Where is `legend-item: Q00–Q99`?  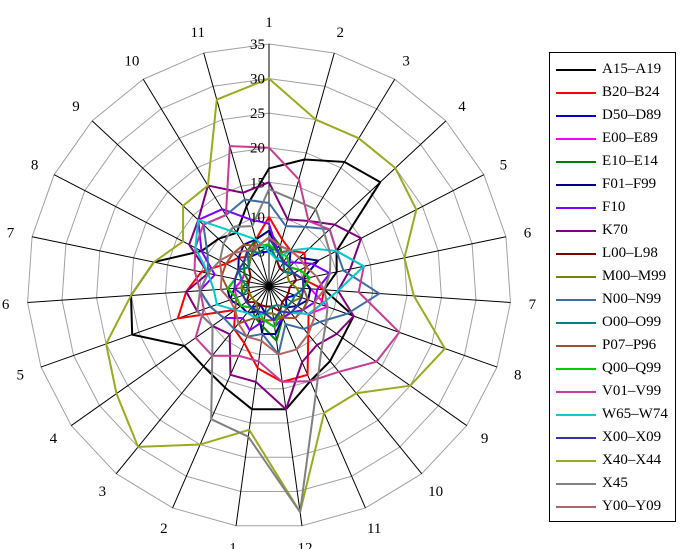 legend-item: Q00–Q99 is located at coordinates (608, 368).